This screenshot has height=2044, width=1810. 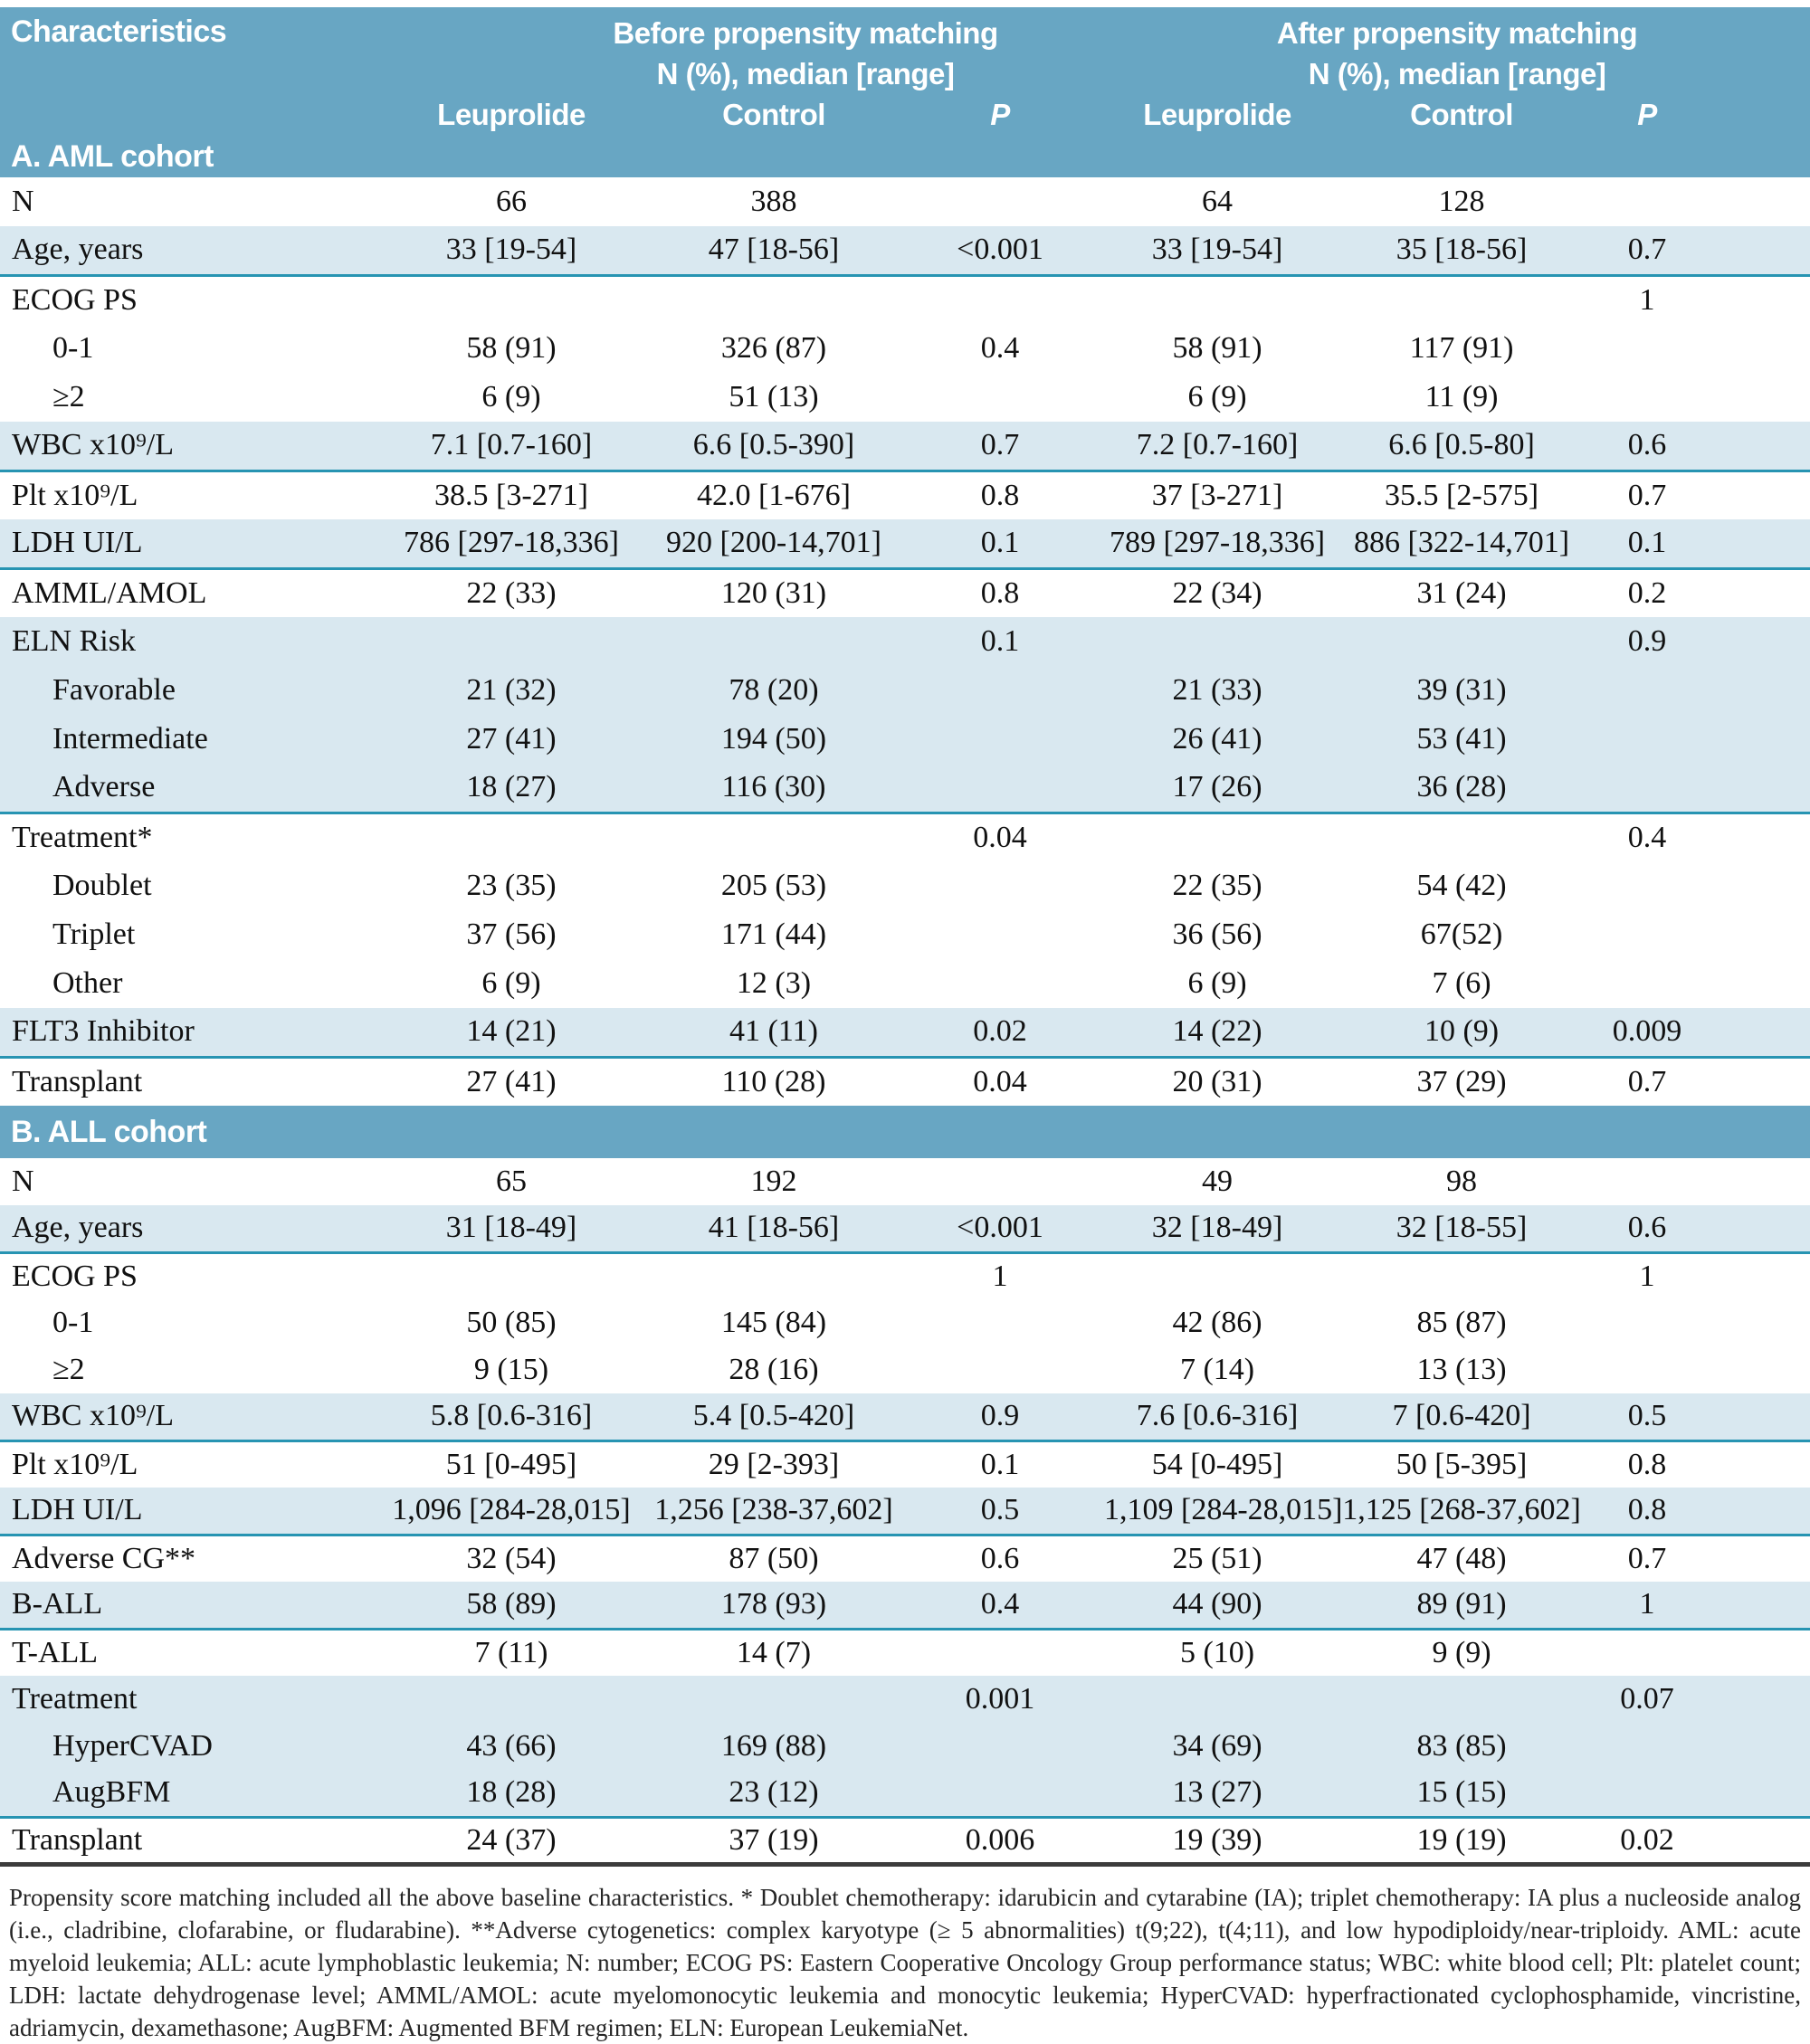 I want to click on table-row: Adverse 18 (27) 116 (30) 17 (26) 36 (28), so click(x=905, y=789).